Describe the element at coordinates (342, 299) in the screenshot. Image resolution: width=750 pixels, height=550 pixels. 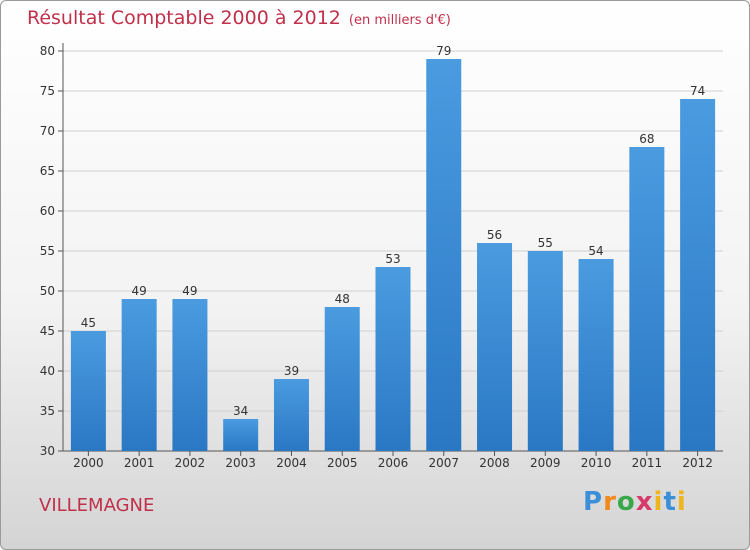
I see `data-label: 48` at that location.